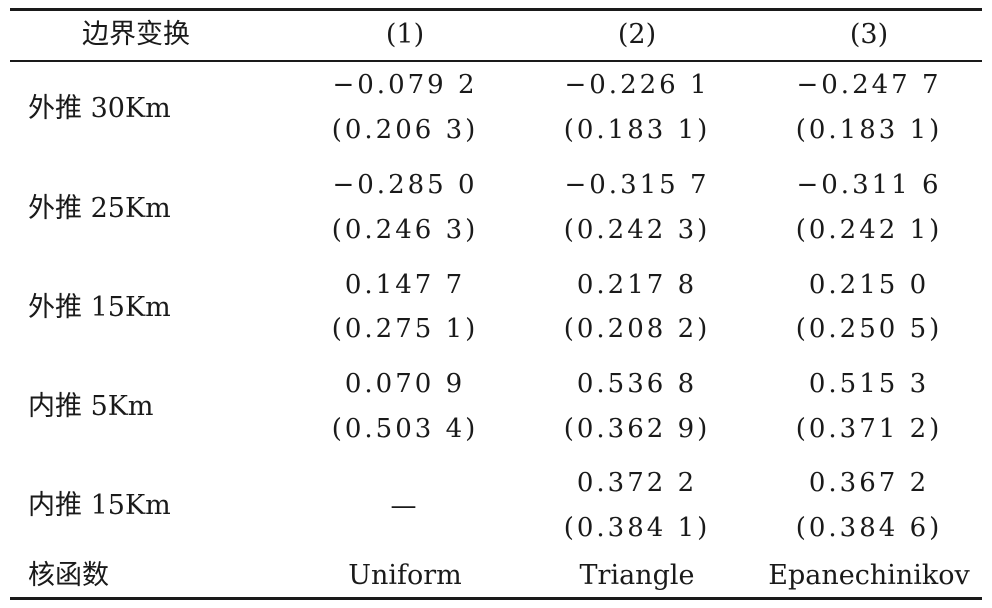  I want to click on kernel-triangle: Triangle, so click(637, 575).